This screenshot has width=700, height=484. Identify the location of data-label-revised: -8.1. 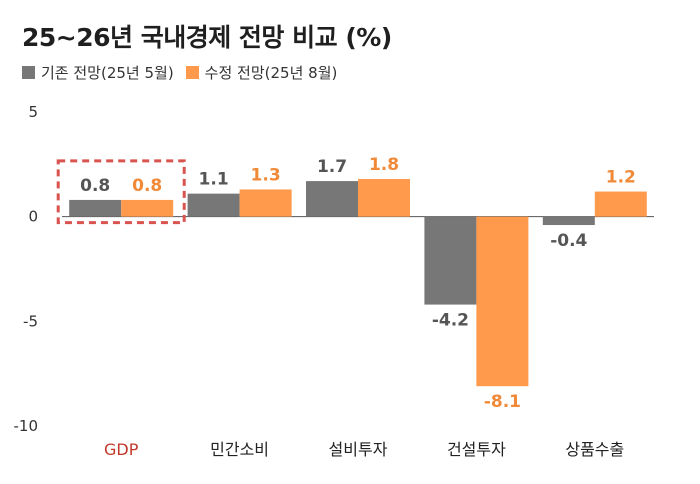
(502, 402).